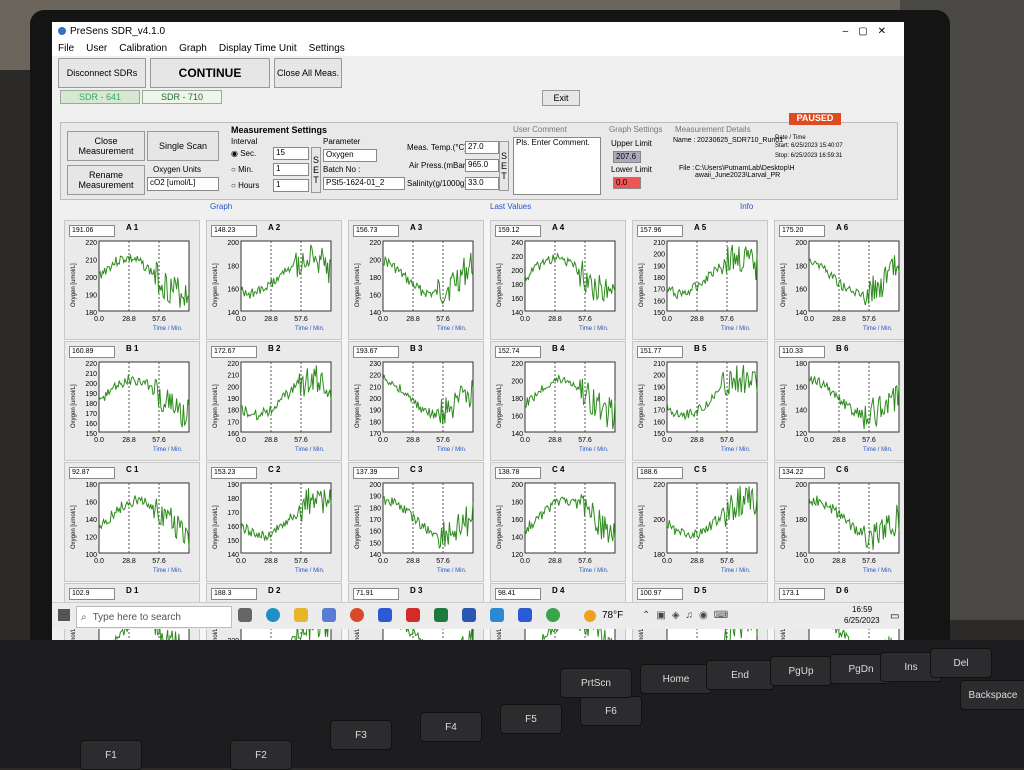 This screenshot has height=770, width=1024. I want to click on key: F3, so click(361, 735).